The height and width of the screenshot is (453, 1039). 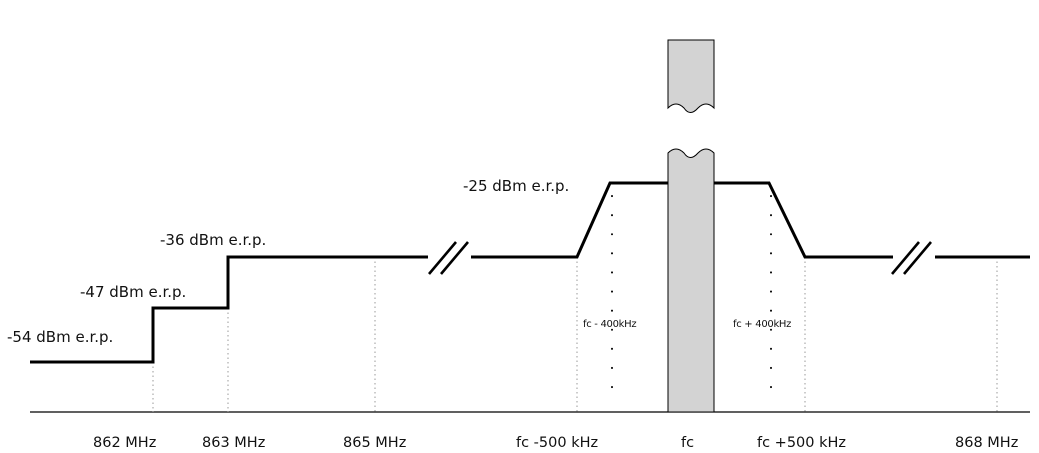 What do you see at coordinates (60, 337) in the screenshot?
I see `level-label-54: -54 dBm e.r.p.` at bounding box center [60, 337].